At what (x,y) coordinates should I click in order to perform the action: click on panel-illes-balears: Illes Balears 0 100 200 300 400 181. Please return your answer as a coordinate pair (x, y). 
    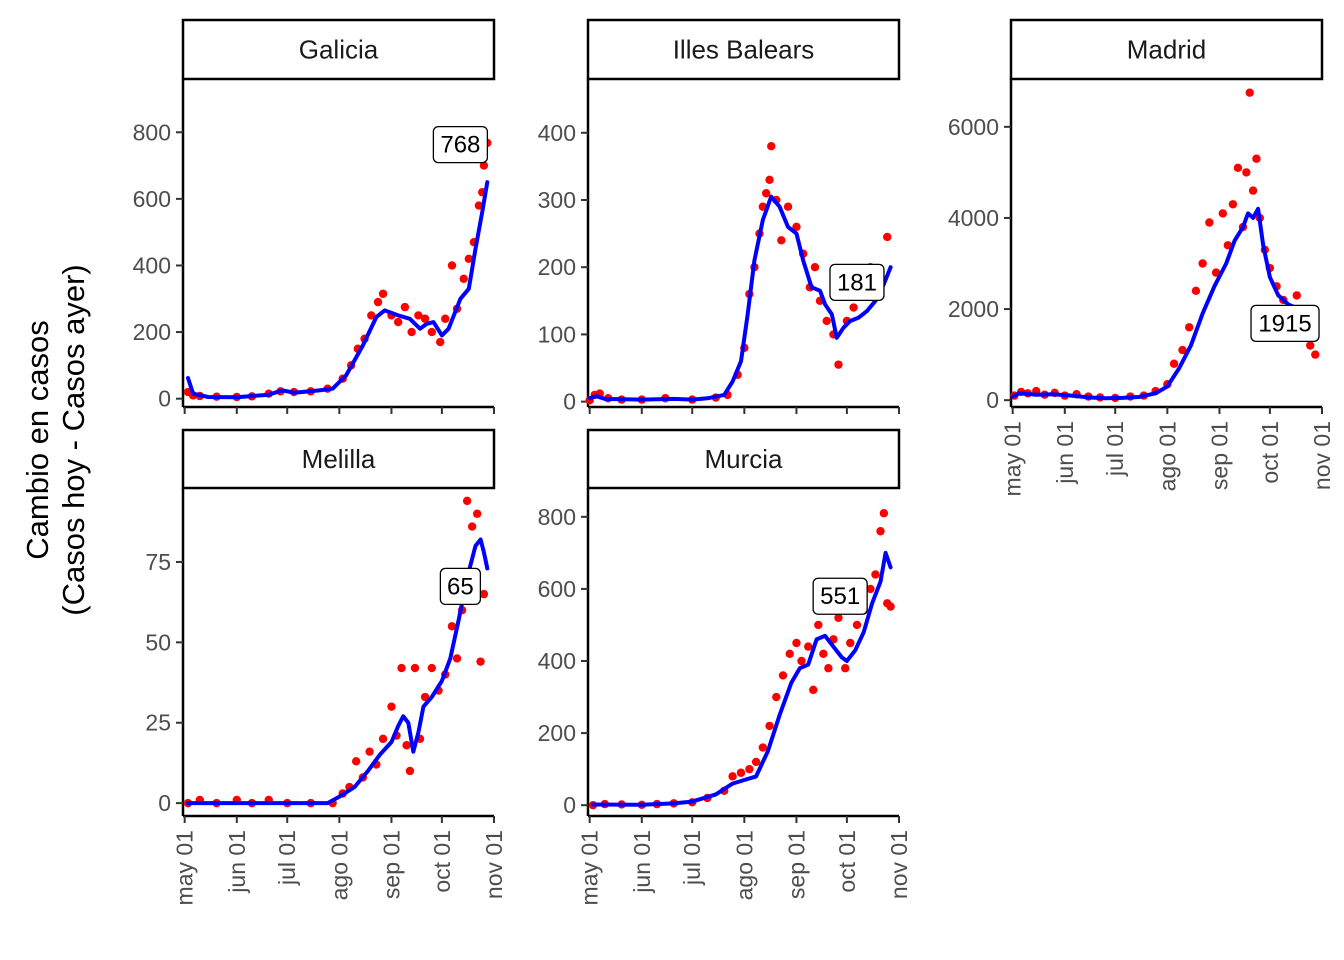
    Looking at the image, I should click on (719, 216).